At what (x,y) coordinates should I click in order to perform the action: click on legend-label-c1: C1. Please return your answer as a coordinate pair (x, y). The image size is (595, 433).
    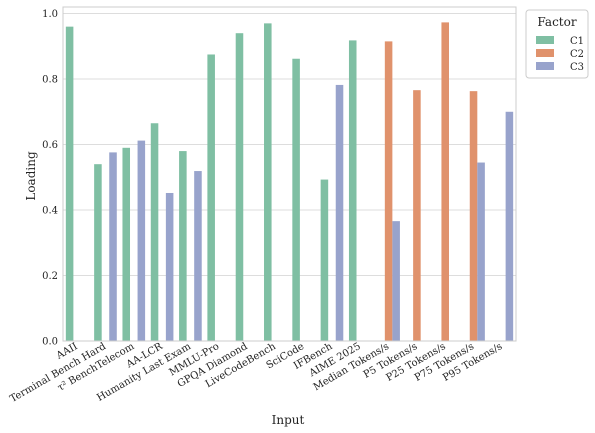
    Looking at the image, I should click on (577, 41).